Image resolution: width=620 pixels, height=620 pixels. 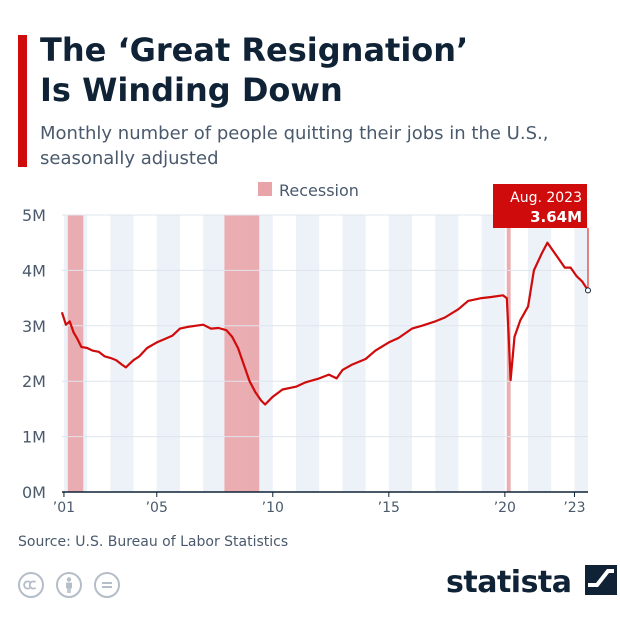 What do you see at coordinates (31, 585) in the screenshot?
I see `cc-icon` at bounding box center [31, 585].